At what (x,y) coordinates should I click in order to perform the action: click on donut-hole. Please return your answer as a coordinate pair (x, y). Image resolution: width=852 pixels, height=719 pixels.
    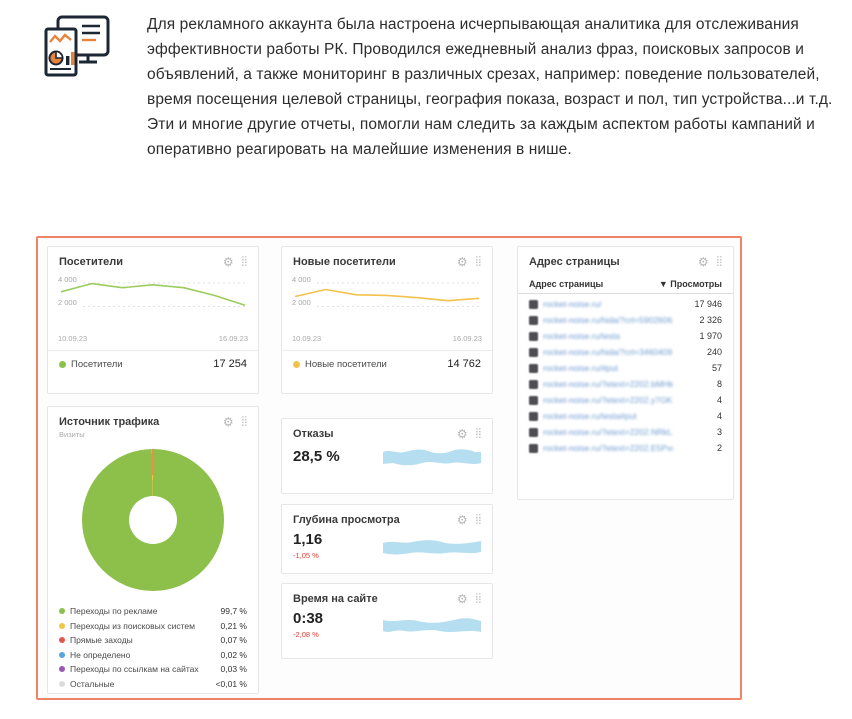
    Looking at the image, I should click on (153, 520).